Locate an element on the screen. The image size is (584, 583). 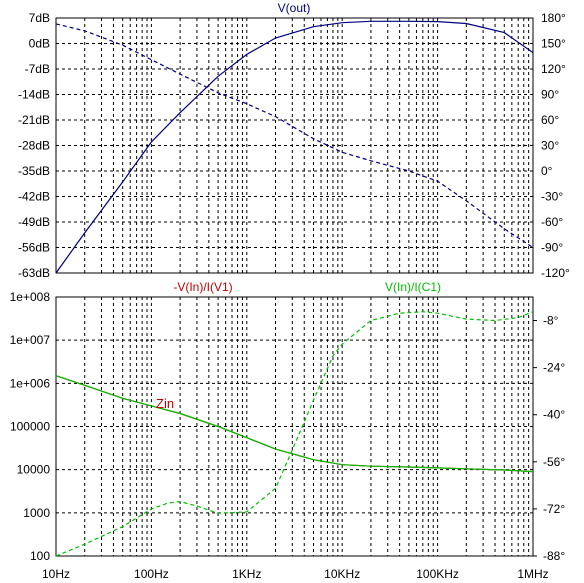
left-tick-label: -21dB is located at coordinates (34, 120).